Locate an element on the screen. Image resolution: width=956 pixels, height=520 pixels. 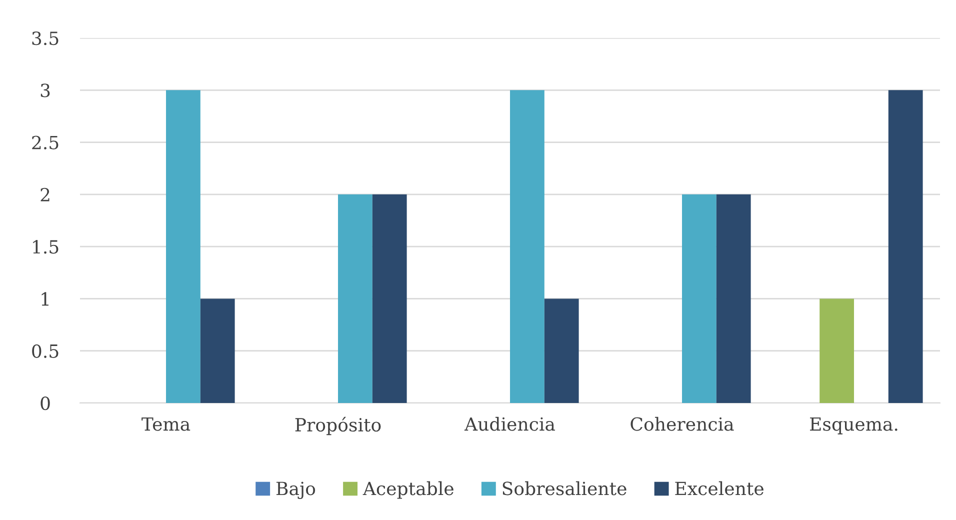
y-tick-label: 0 is located at coordinates (45, 403).